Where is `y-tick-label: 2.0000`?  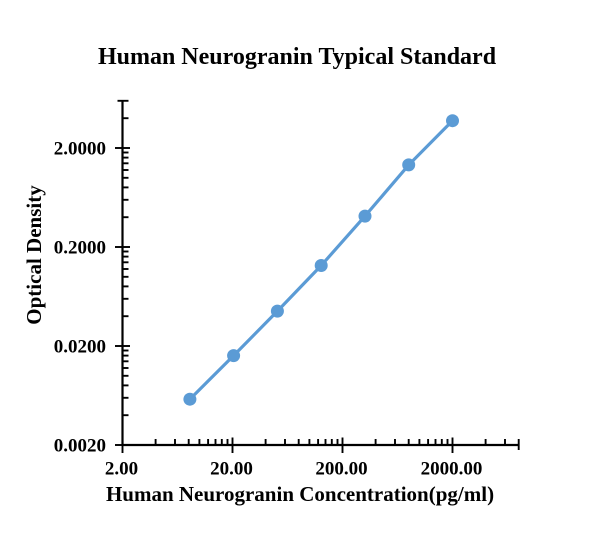 y-tick-label: 2.0000 is located at coordinates (80, 148).